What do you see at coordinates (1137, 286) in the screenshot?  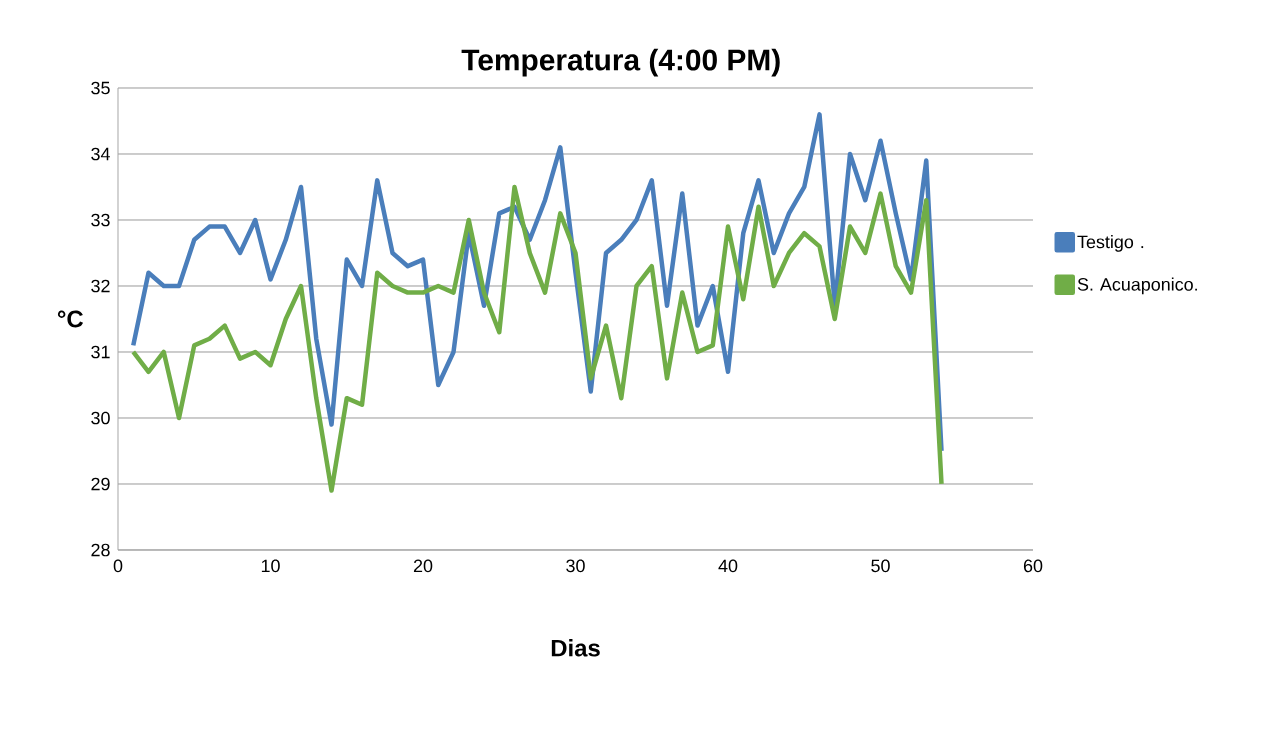 I see `legend-label: S. Acuaponico.` at bounding box center [1137, 286].